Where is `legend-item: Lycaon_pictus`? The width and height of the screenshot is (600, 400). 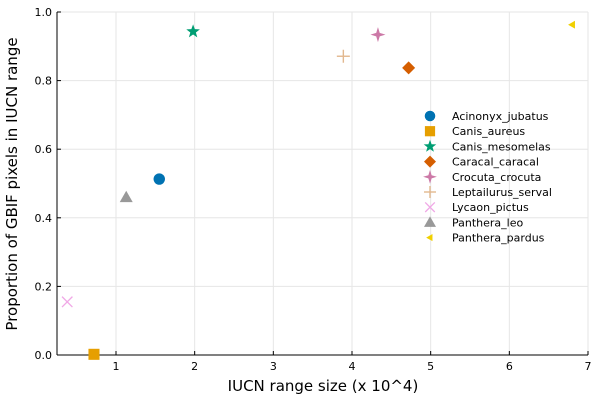 legend-item: Lycaon_pictus is located at coordinates (476, 207).